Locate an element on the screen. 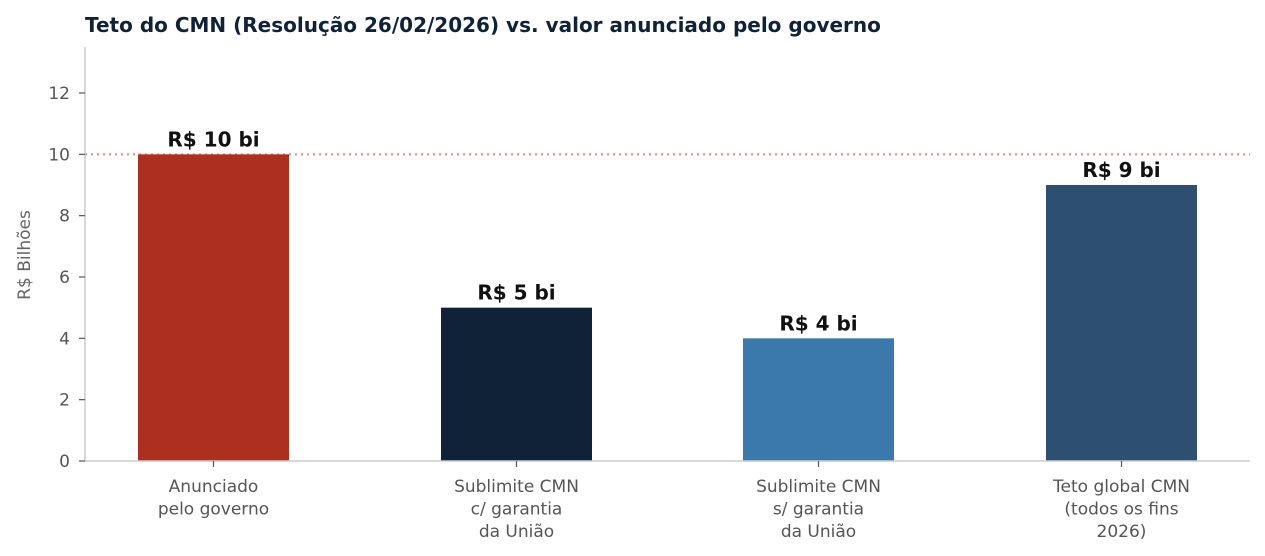 The height and width of the screenshot is (556, 1265). y-tick-label: 8 is located at coordinates (64, 217).